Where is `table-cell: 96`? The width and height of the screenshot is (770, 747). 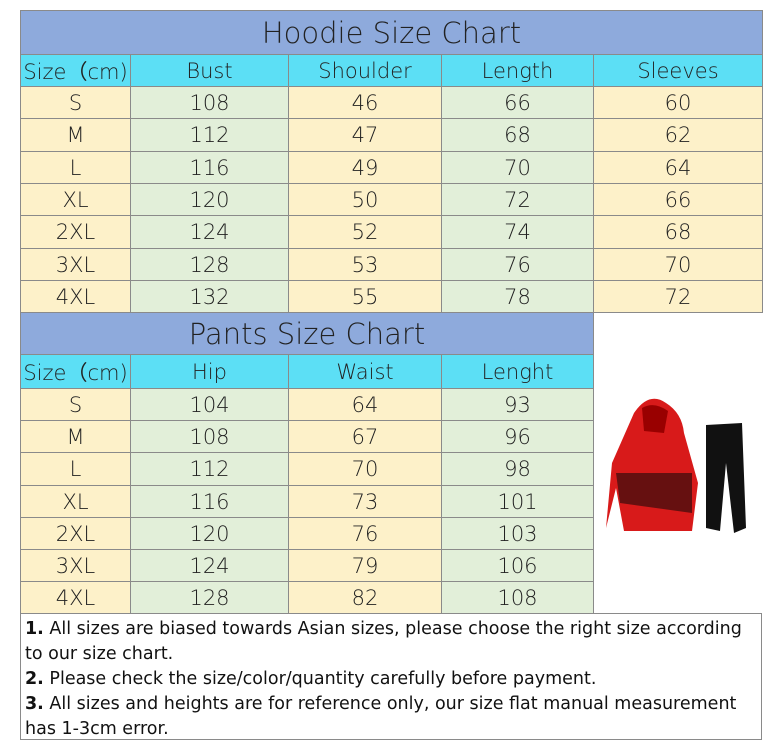 table-cell: 96 is located at coordinates (517, 436).